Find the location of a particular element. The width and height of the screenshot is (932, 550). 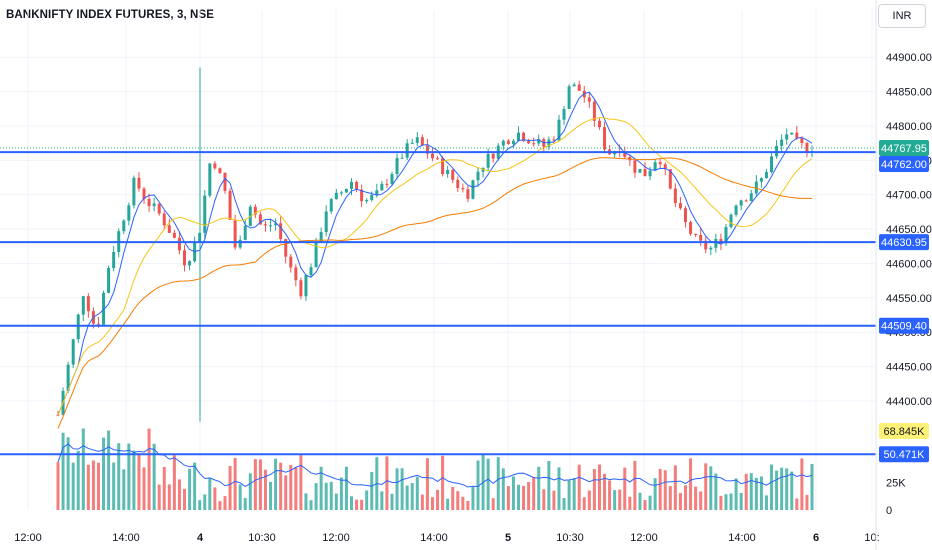

volume-tick-label: 25K is located at coordinates (896, 483).